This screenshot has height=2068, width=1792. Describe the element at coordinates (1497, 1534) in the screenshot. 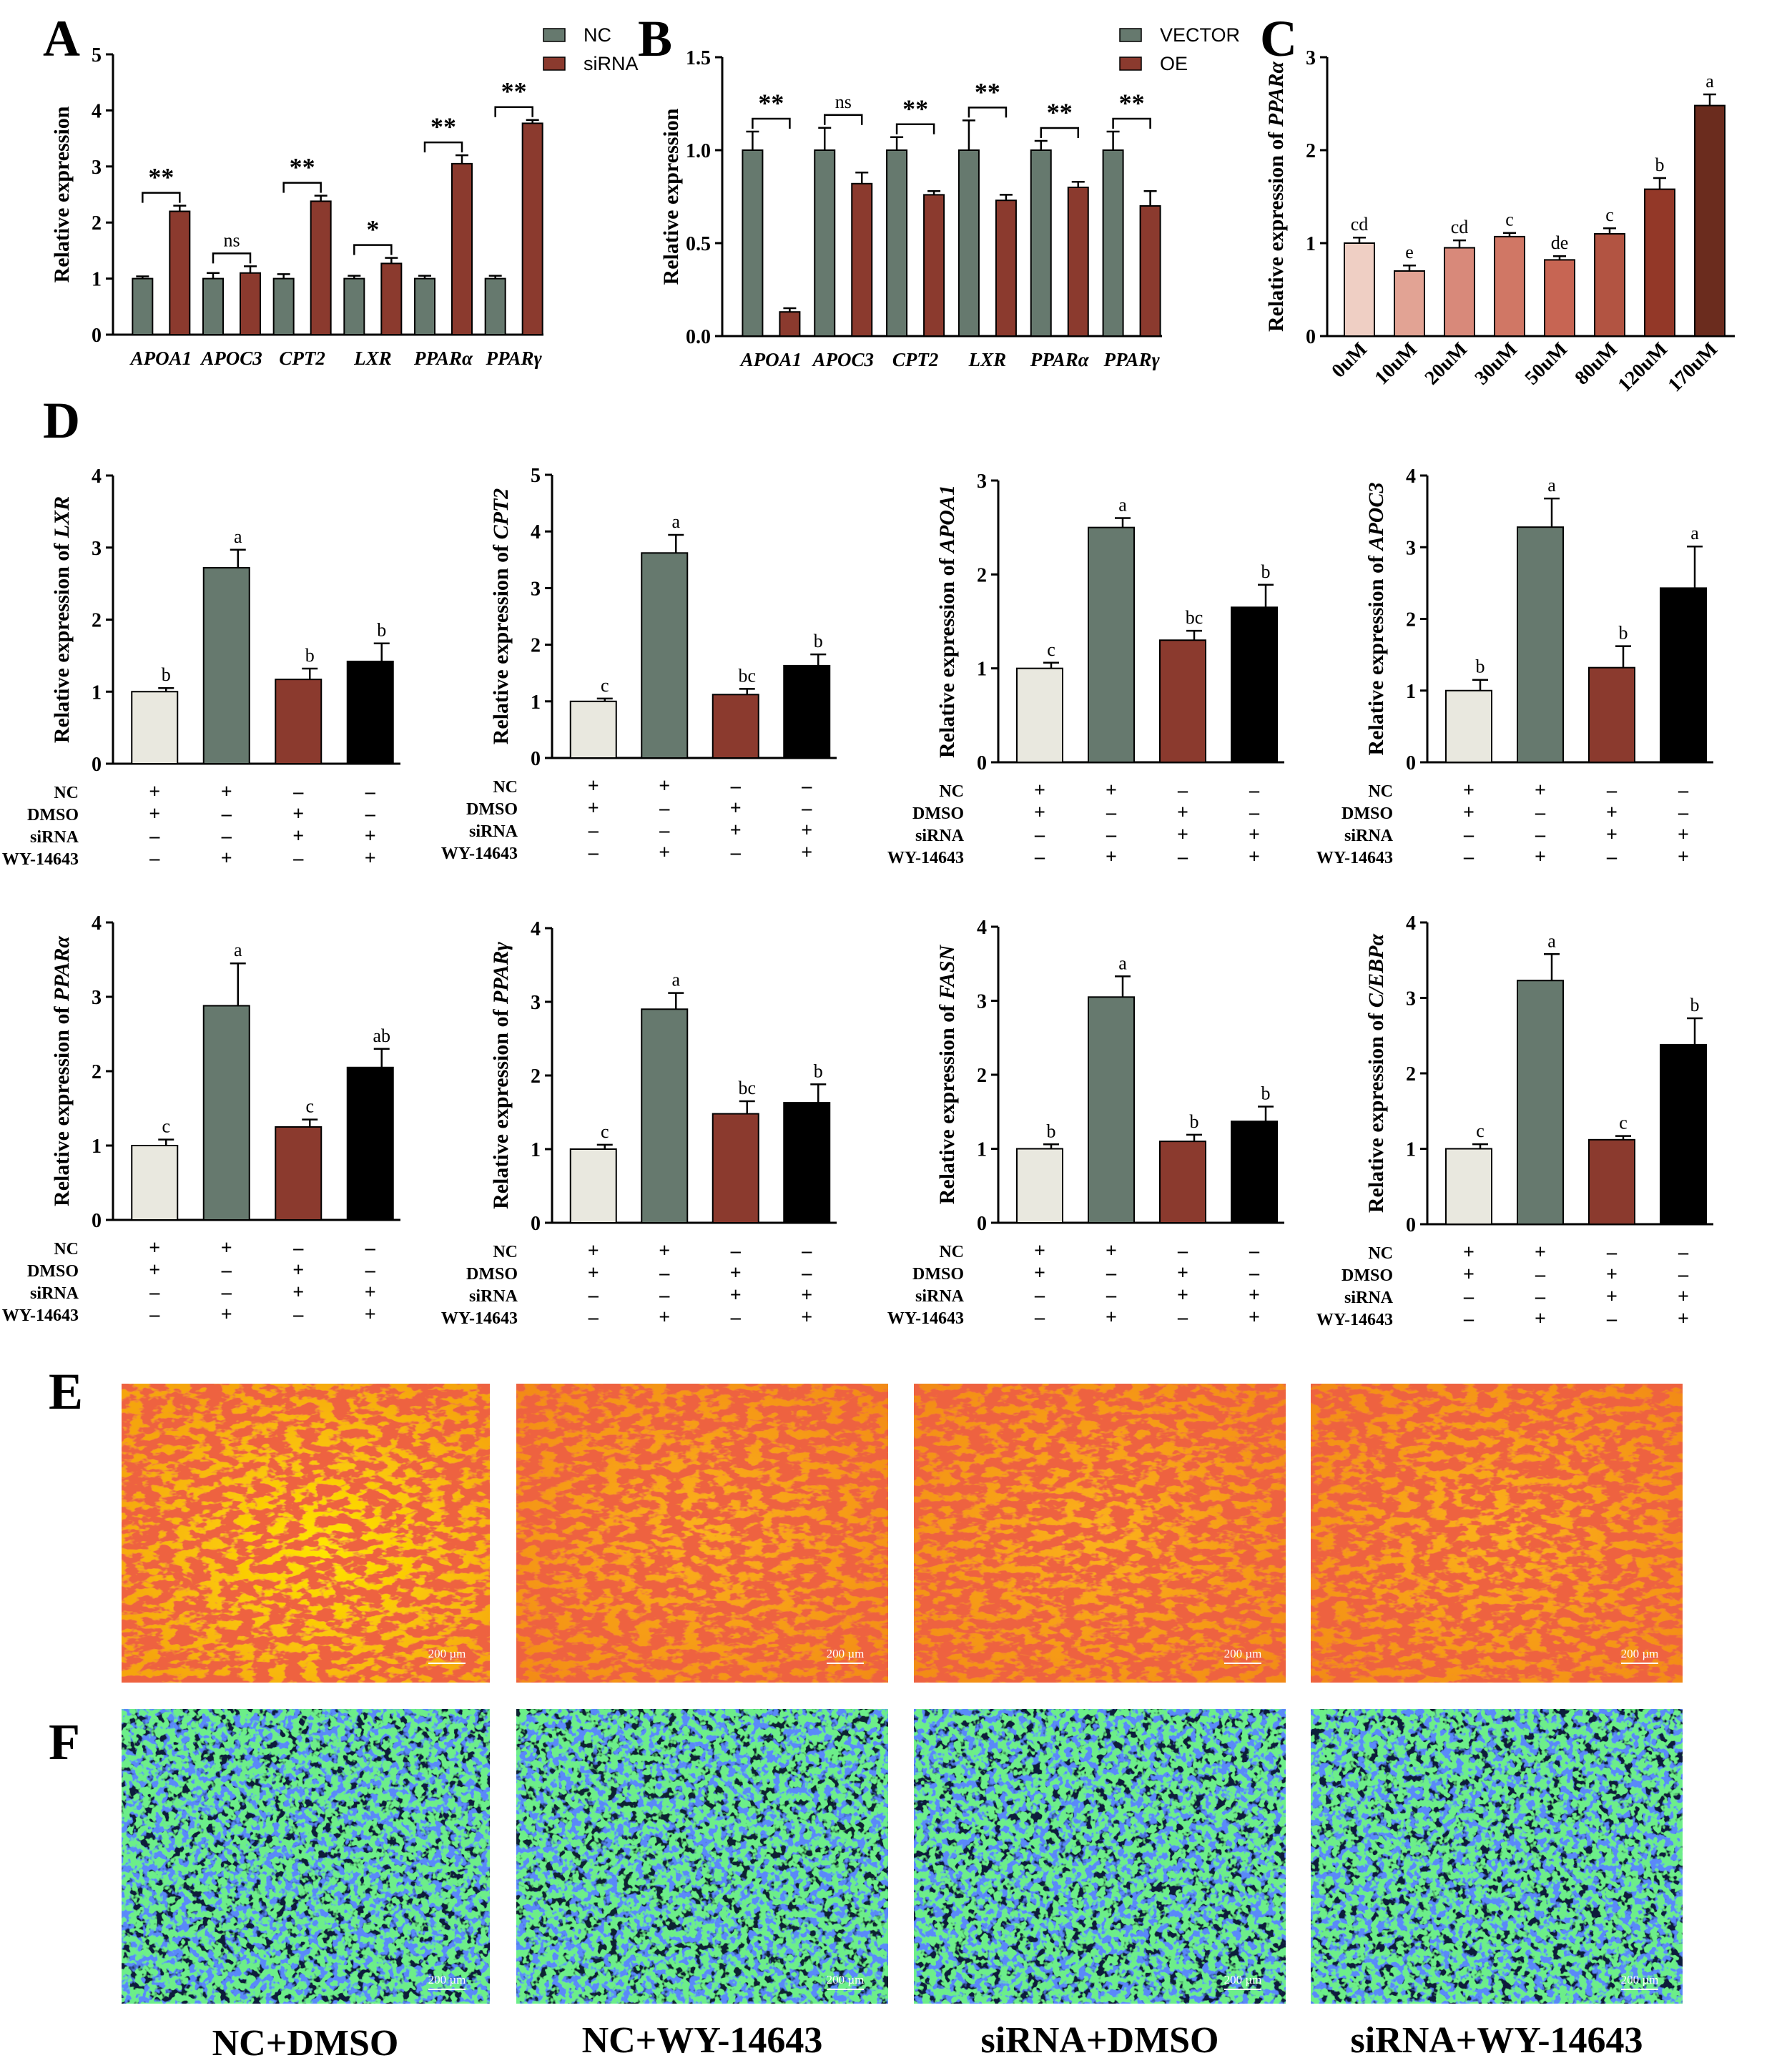

I see `oil-red-image-sirna-wy14643` at that location.